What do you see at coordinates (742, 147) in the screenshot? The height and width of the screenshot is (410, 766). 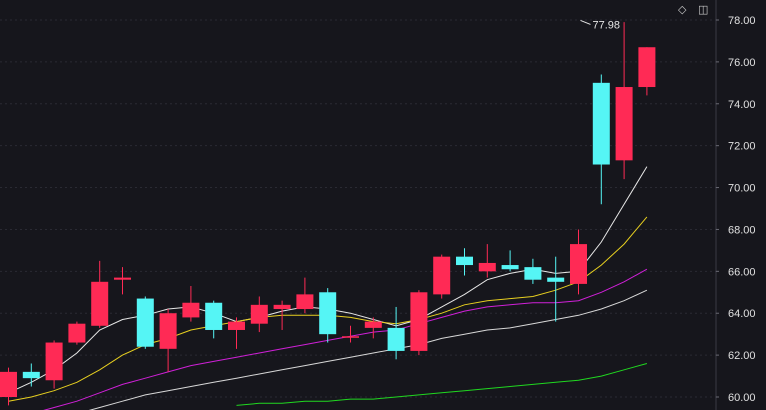 I see `y-tick-label: 72.00` at bounding box center [742, 147].